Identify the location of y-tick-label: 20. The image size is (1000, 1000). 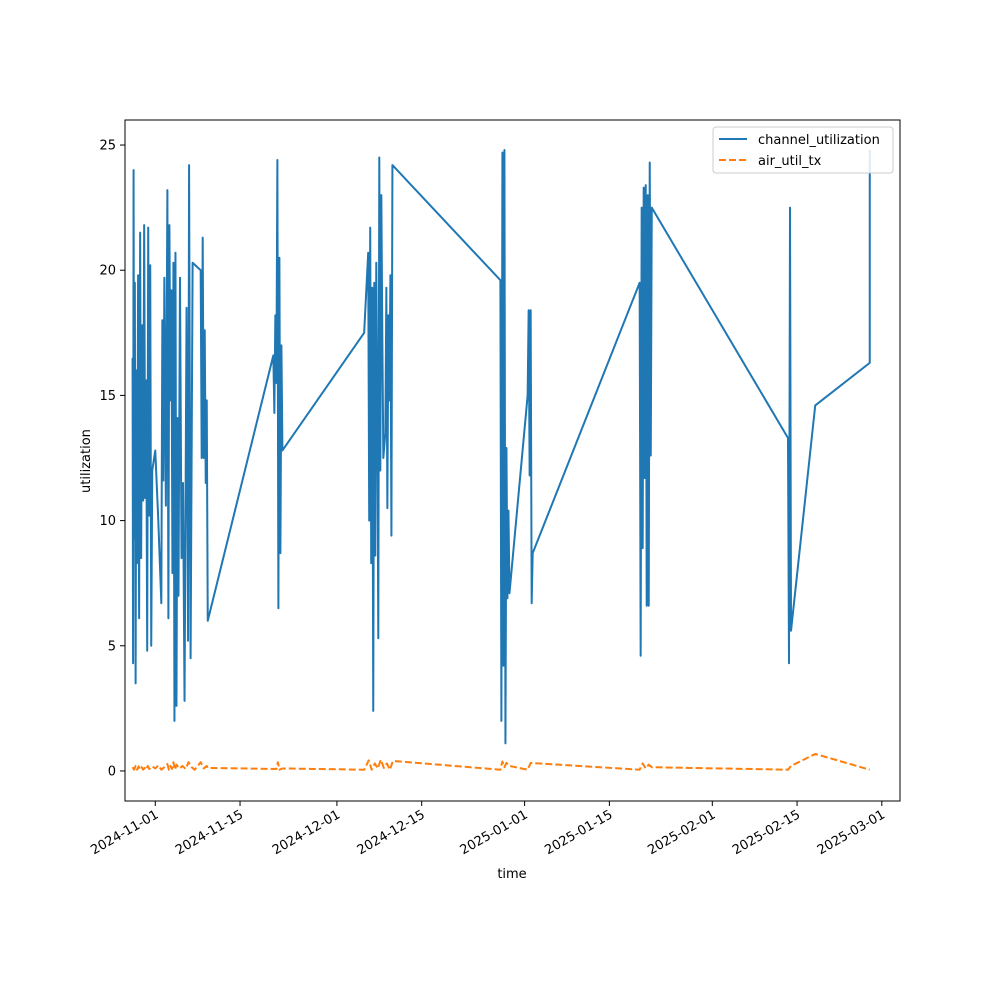
(107, 271).